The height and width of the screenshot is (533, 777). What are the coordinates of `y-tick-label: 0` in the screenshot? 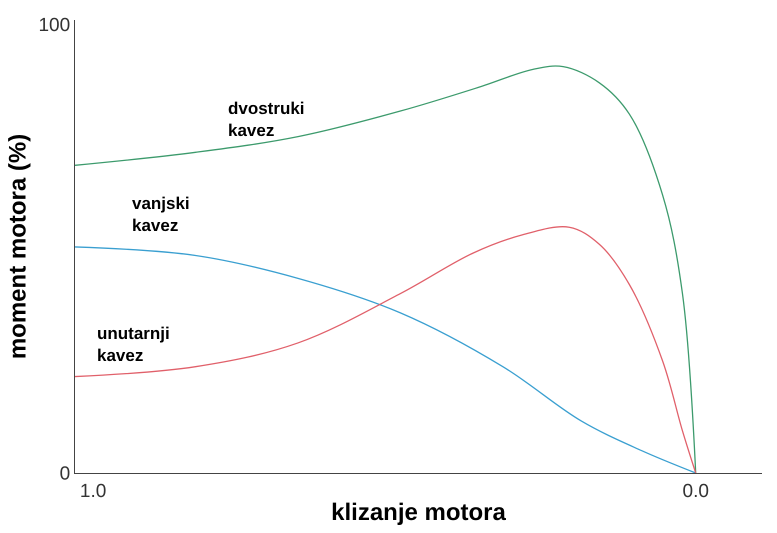 It's located at (65, 474).